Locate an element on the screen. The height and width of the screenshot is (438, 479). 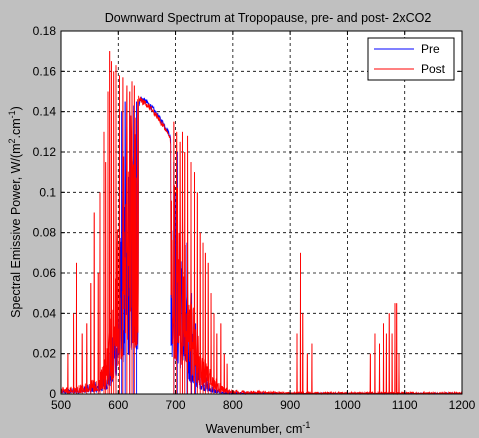
y-tick-label: 0.02 is located at coordinates (45, 354).